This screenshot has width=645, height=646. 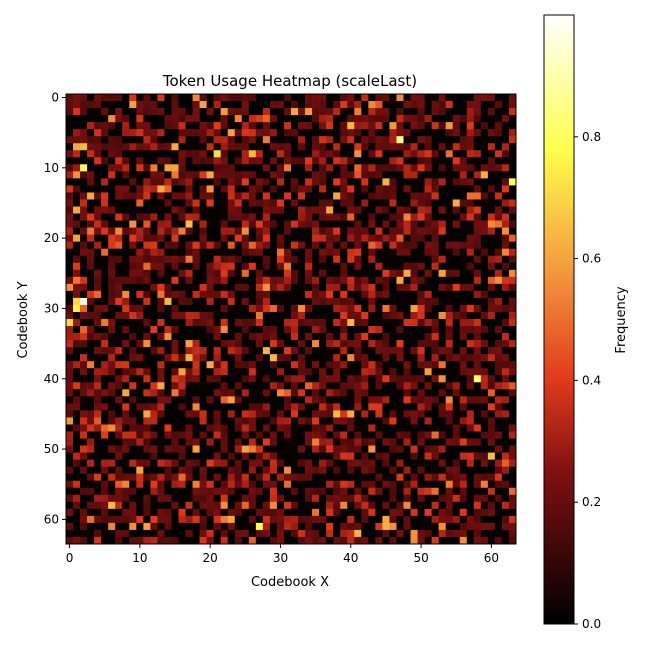 What do you see at coordinates (420, 558) in the screenshot?
I see `x-tick-label: 50` at bounding box center [420, 558].